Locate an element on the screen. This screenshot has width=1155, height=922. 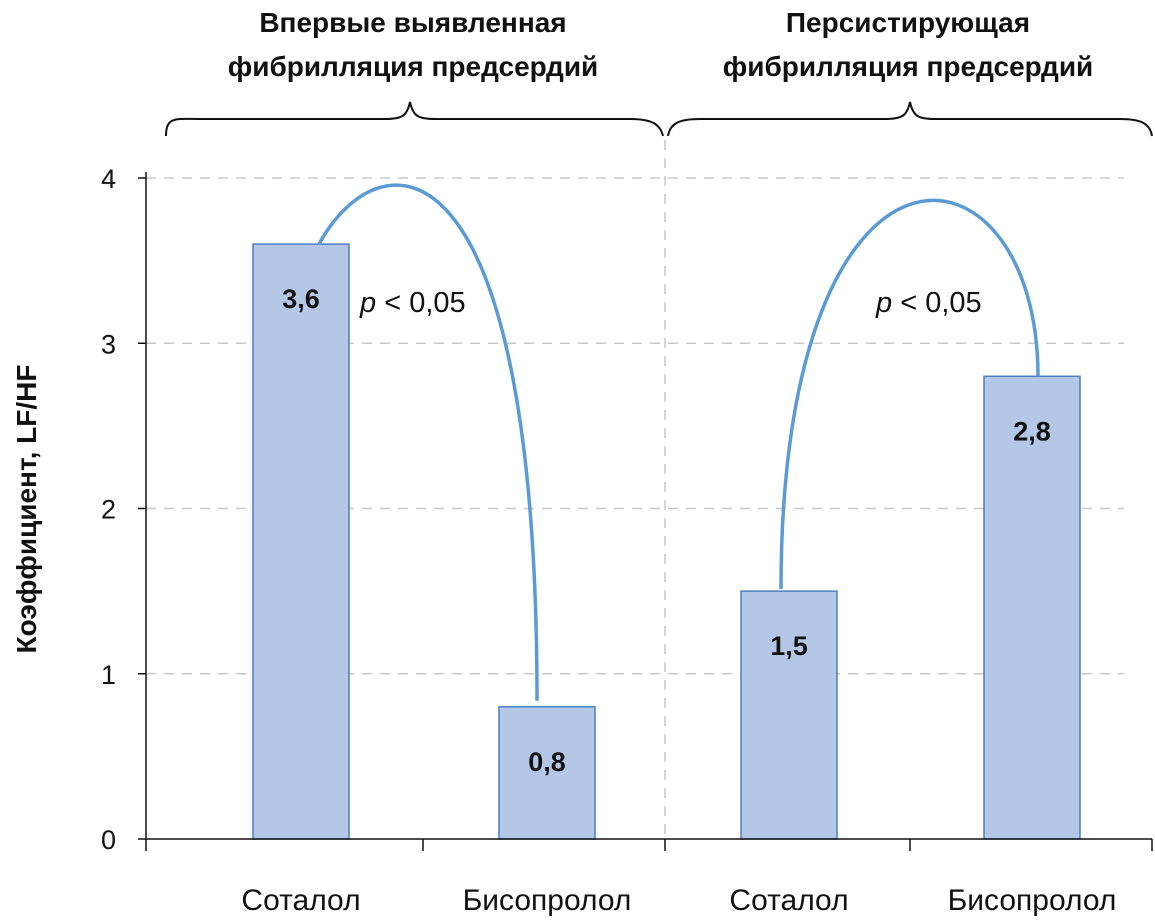
value-label-group-1-1: 3,6 is located at coordinates (301, 299).